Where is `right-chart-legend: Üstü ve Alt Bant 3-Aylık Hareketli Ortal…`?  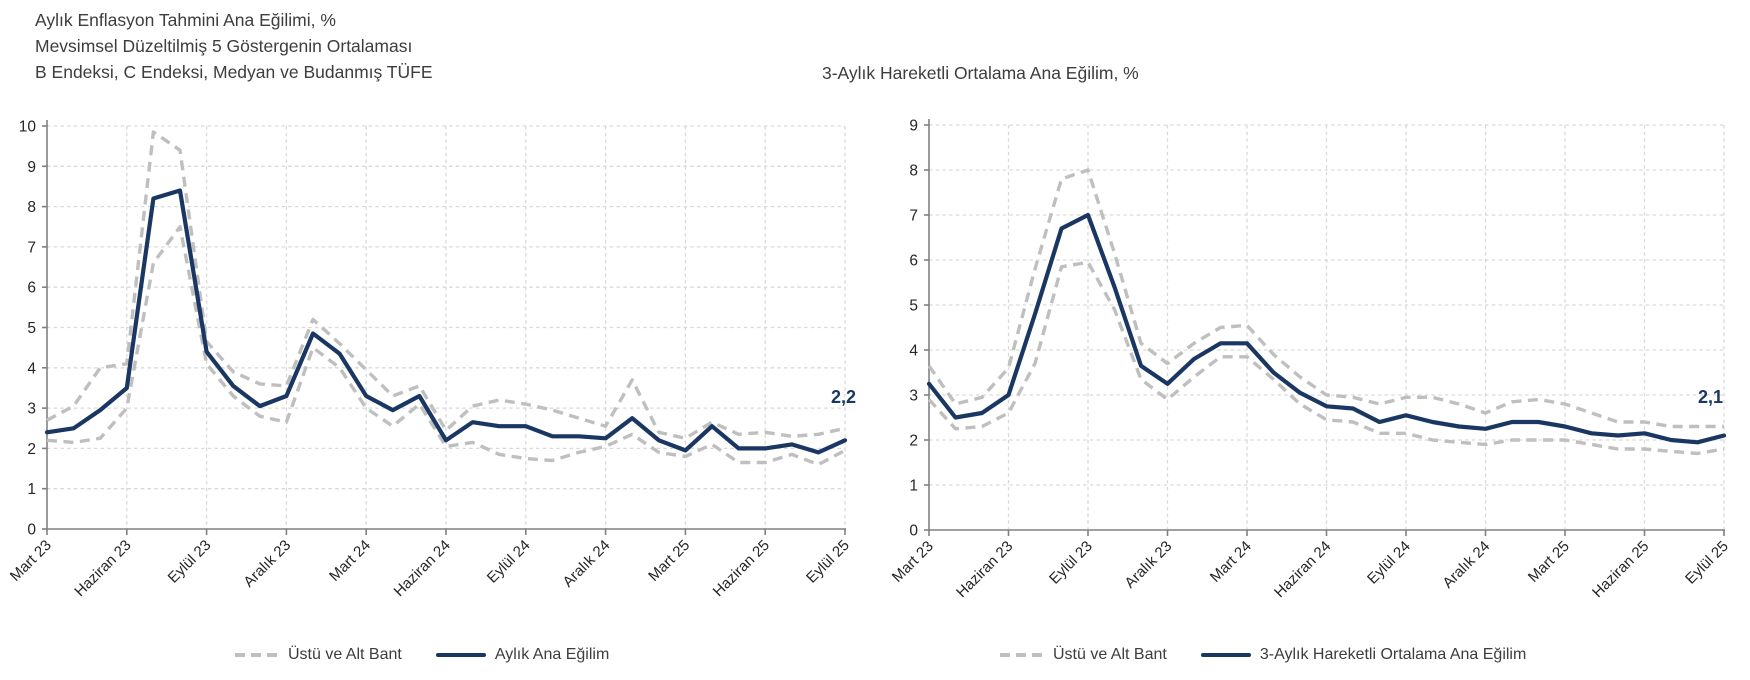
right-chart-legend: Üstü ve Alt Bant 3-Aylık Hareketli Ortal… is located at coordinates (1263, 655).